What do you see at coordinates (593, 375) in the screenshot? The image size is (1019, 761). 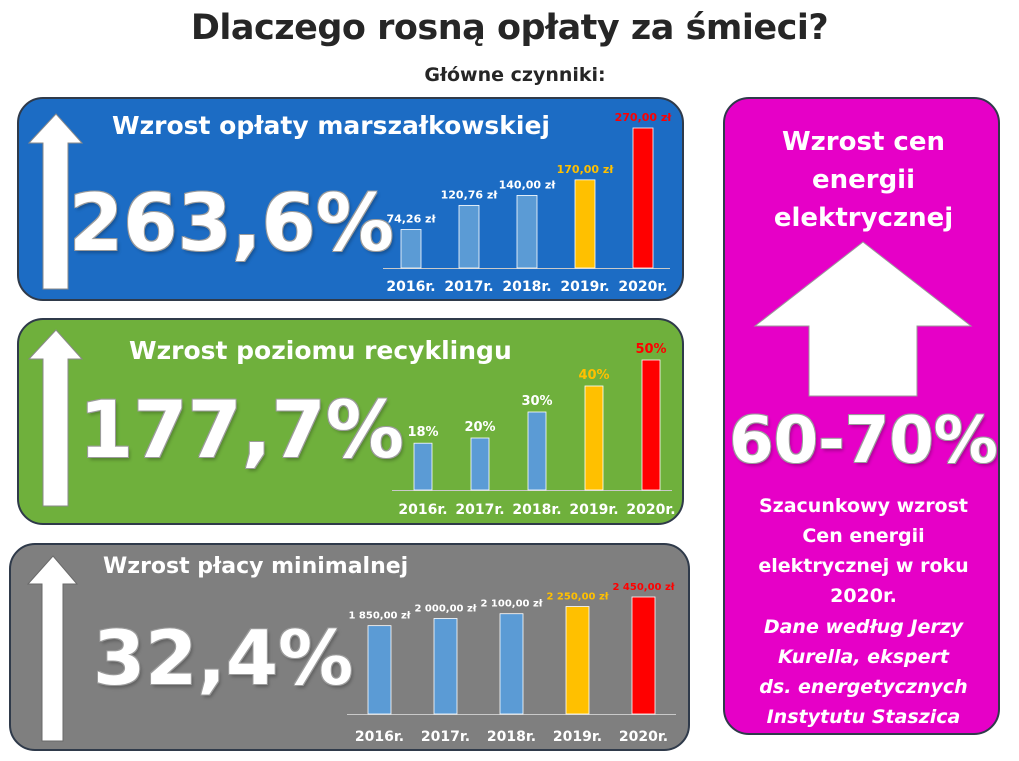 I see `data-label: 40%` at bounding box center [593, 375].